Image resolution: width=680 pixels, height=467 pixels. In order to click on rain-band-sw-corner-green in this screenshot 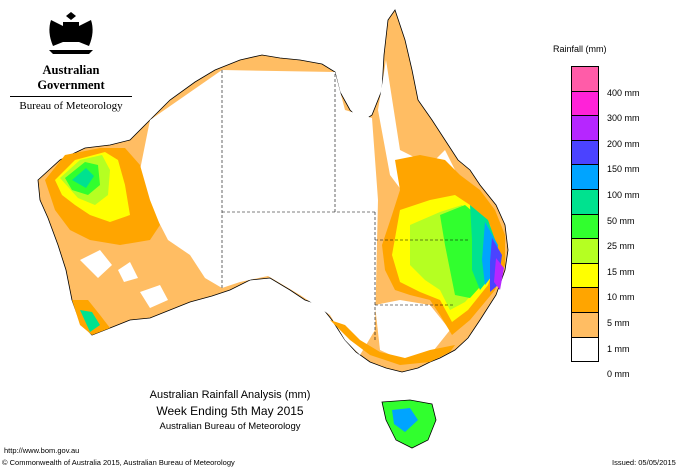, I will do `click(90, 321)`.